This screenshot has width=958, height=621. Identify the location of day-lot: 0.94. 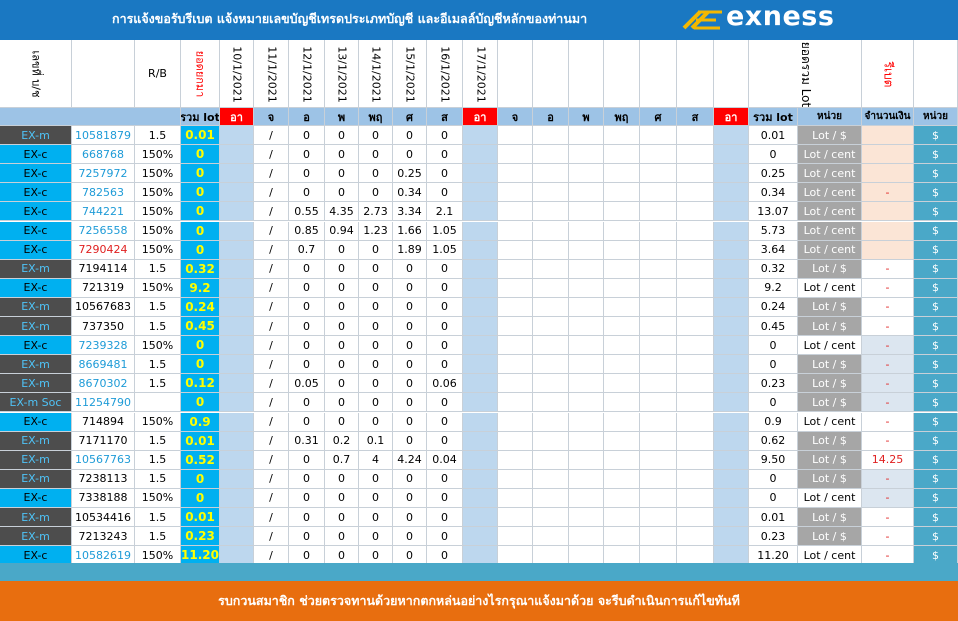
(342, 231).